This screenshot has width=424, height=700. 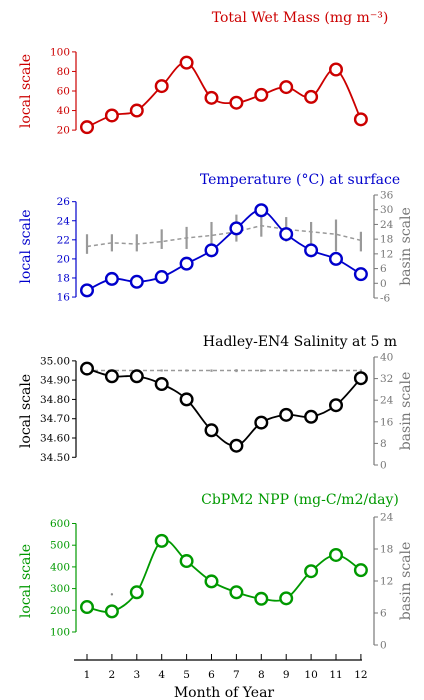 I want to click on right-tick-label: 36, so click(x=387, y=196).